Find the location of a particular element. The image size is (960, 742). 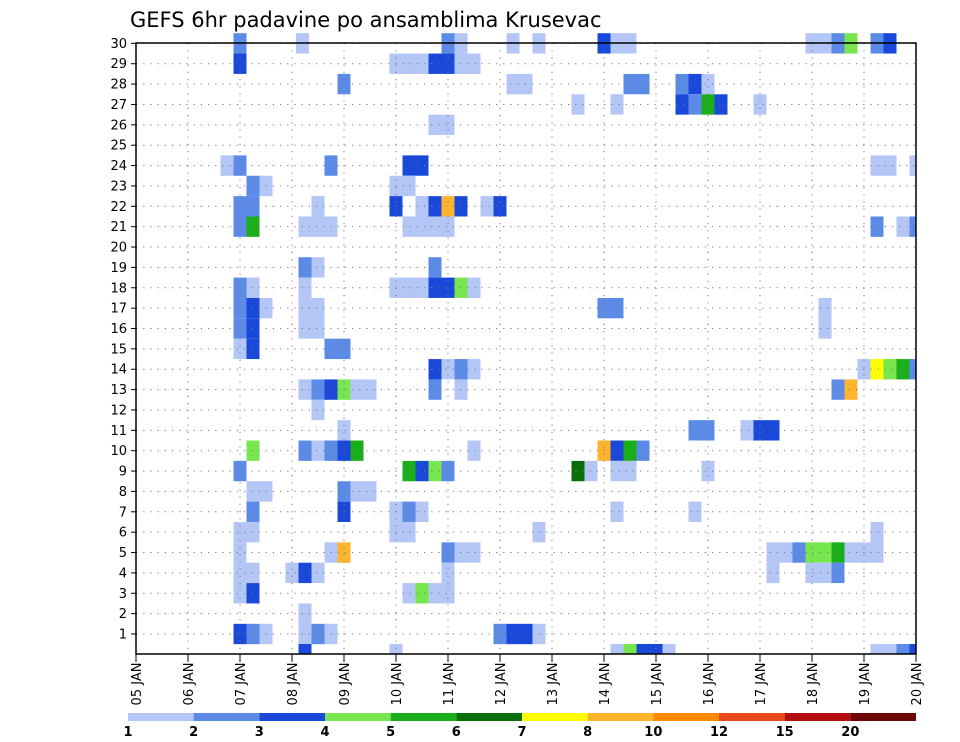

colorbar-legend: 1 2 3 4 5 6 7 8 10 12 15 20 is located at coordinates (519, 726).